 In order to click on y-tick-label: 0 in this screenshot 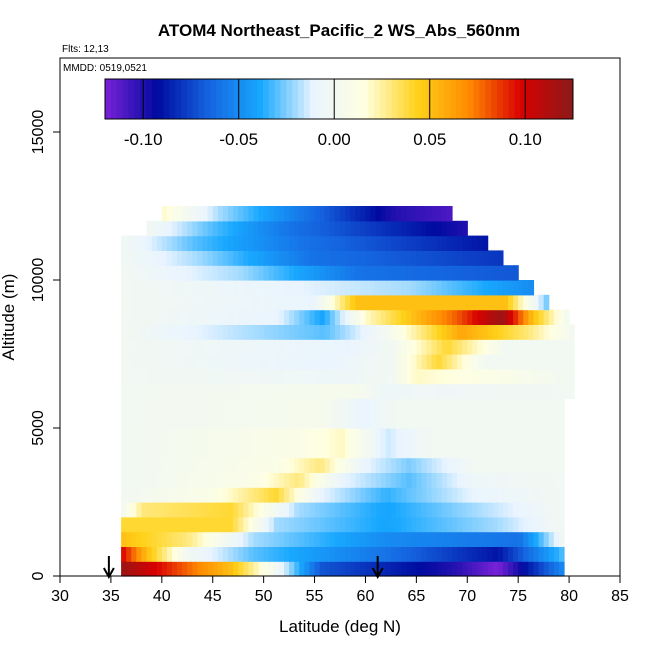, I will do `click(38, 575)`.